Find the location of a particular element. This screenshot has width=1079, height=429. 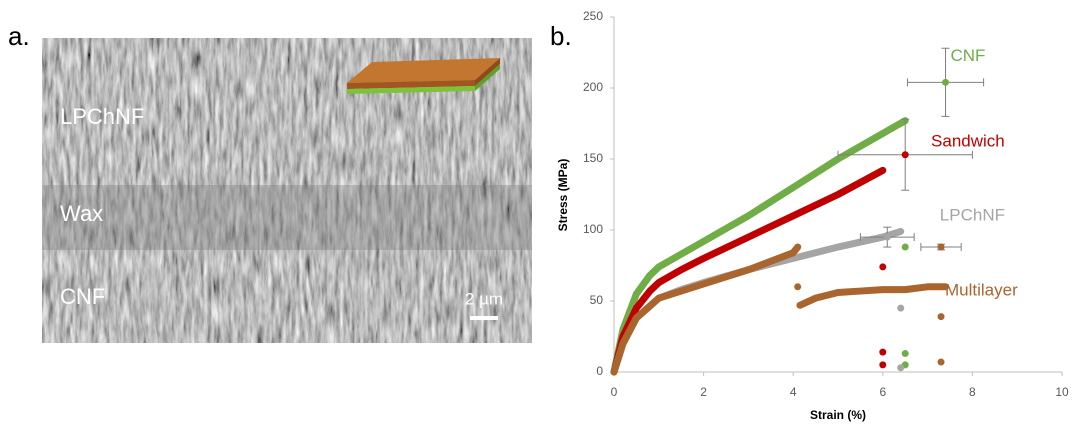

sem-annotation: Wax is located at coordinates (81, 213).